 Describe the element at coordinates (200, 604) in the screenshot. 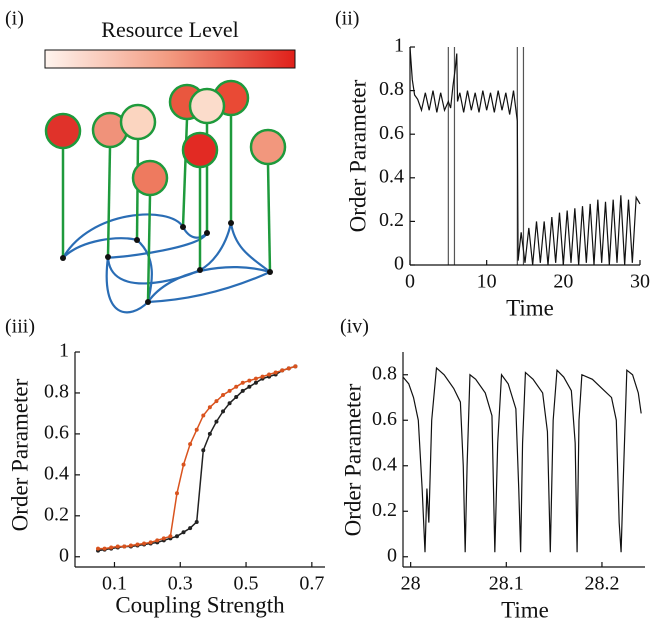

I see `x-axis-title: Coupling Strength` at that location.